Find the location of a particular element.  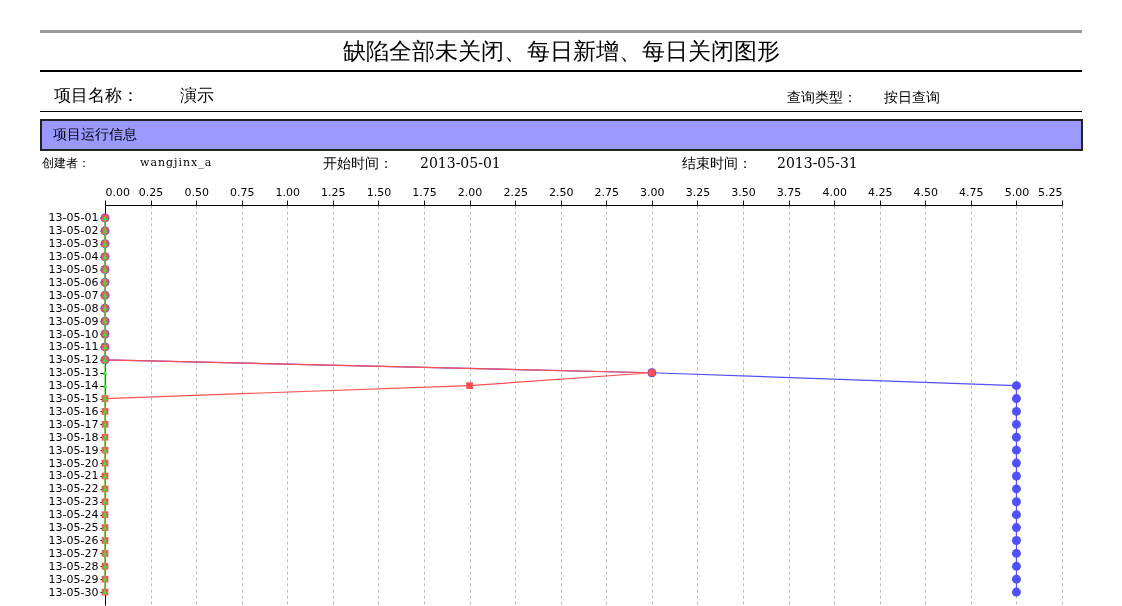

y-tick-label: 13-05-13 is located at coordinates (73, 373).